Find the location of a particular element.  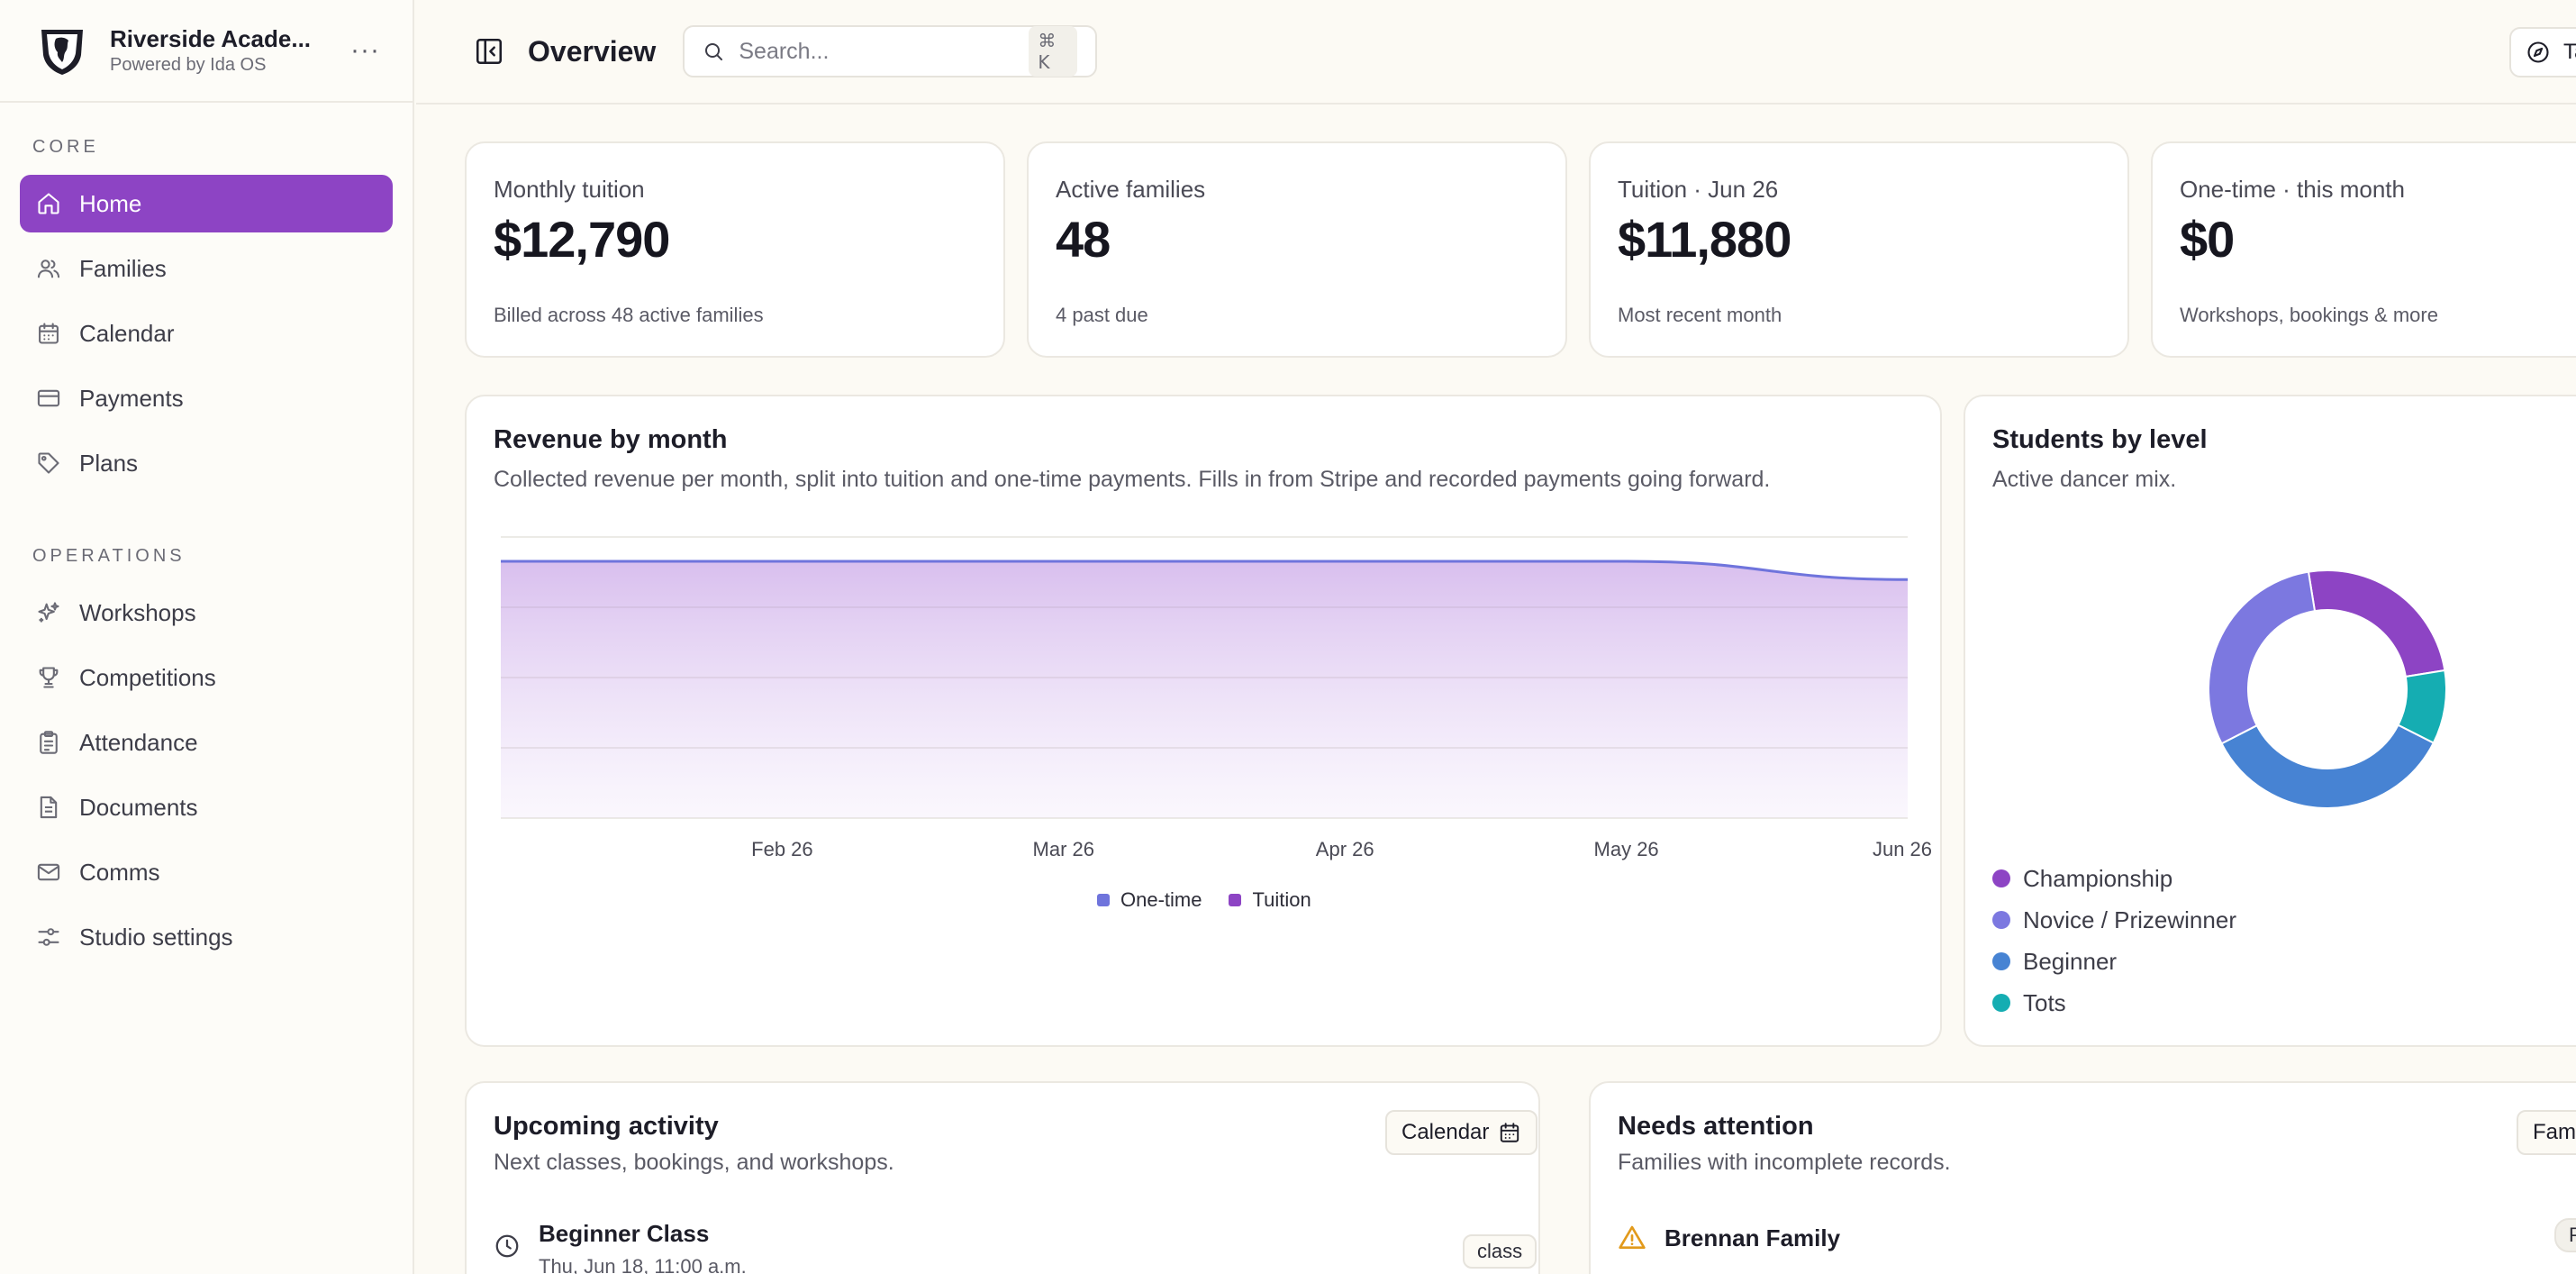

legend-item-beginner: Beginner is located at coordinates (2114, 961).